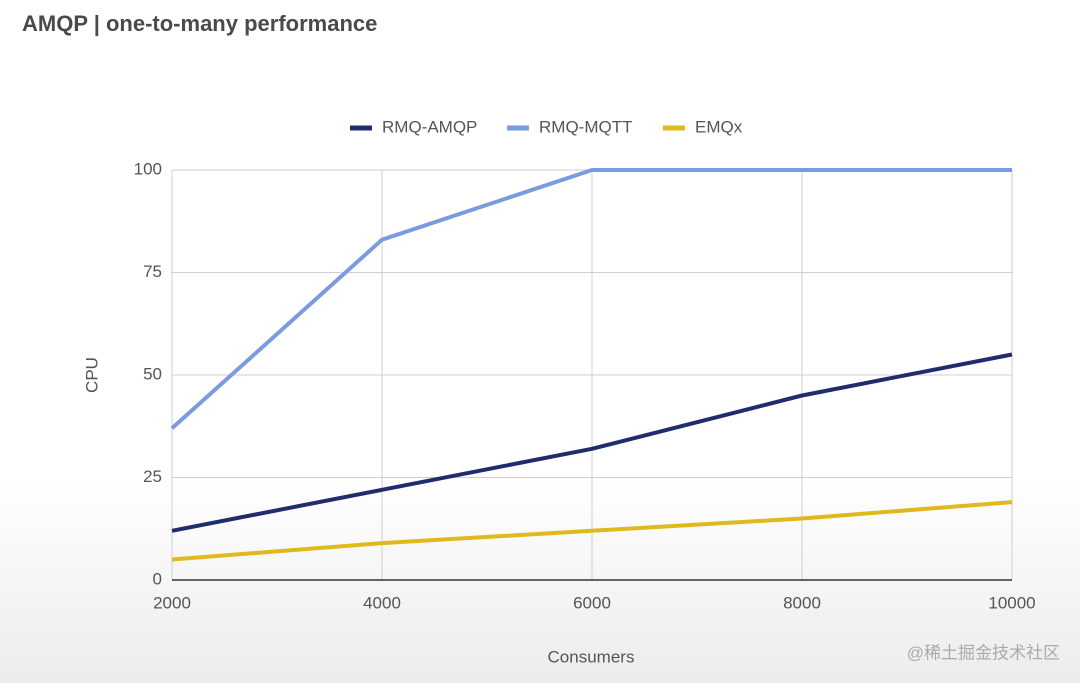 The image size is (1080, 683). What do you see at coordinates (585, 126) in the screenshot?
I see `legend-label: RMQ-MQTT` at bounding box center [585, 126].